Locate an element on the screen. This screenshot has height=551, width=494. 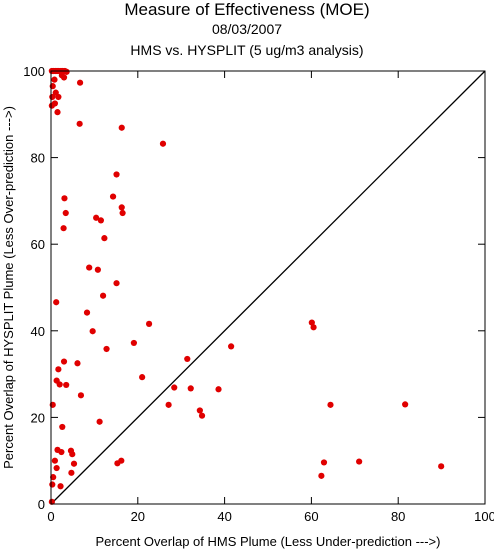
x-tick-label: 40 is located at coordinates (224, 516).